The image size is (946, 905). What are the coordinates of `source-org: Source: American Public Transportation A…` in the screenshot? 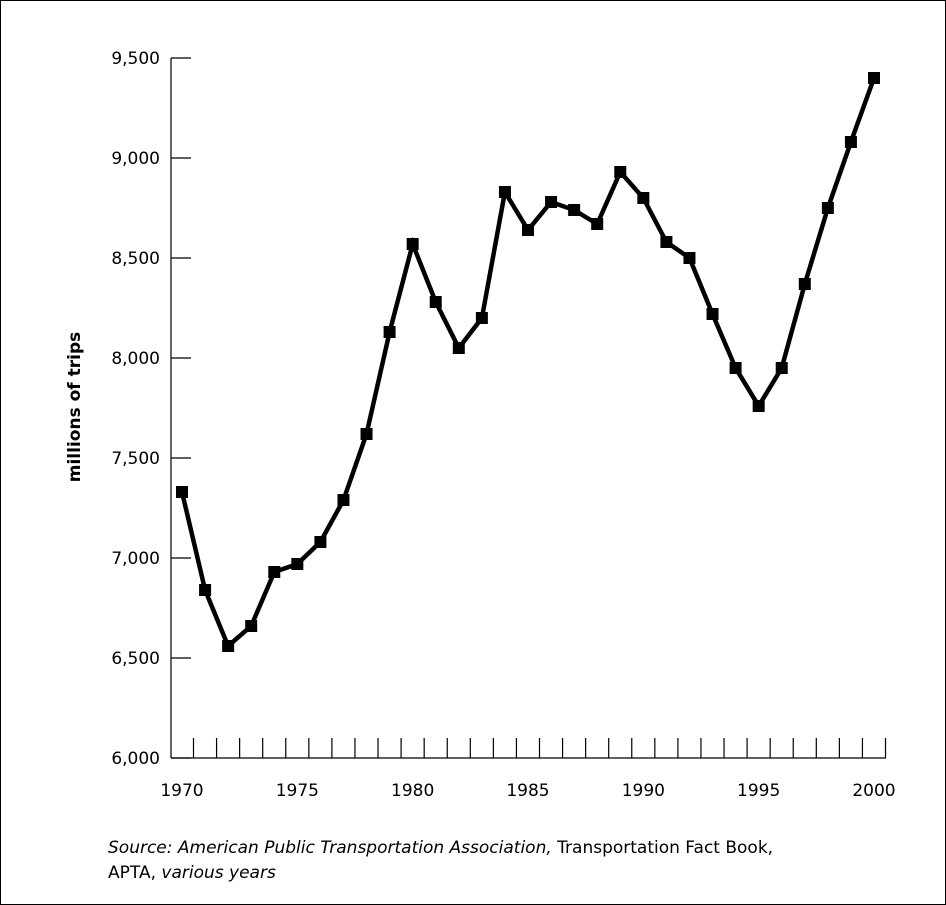 It's located at (330, 848).